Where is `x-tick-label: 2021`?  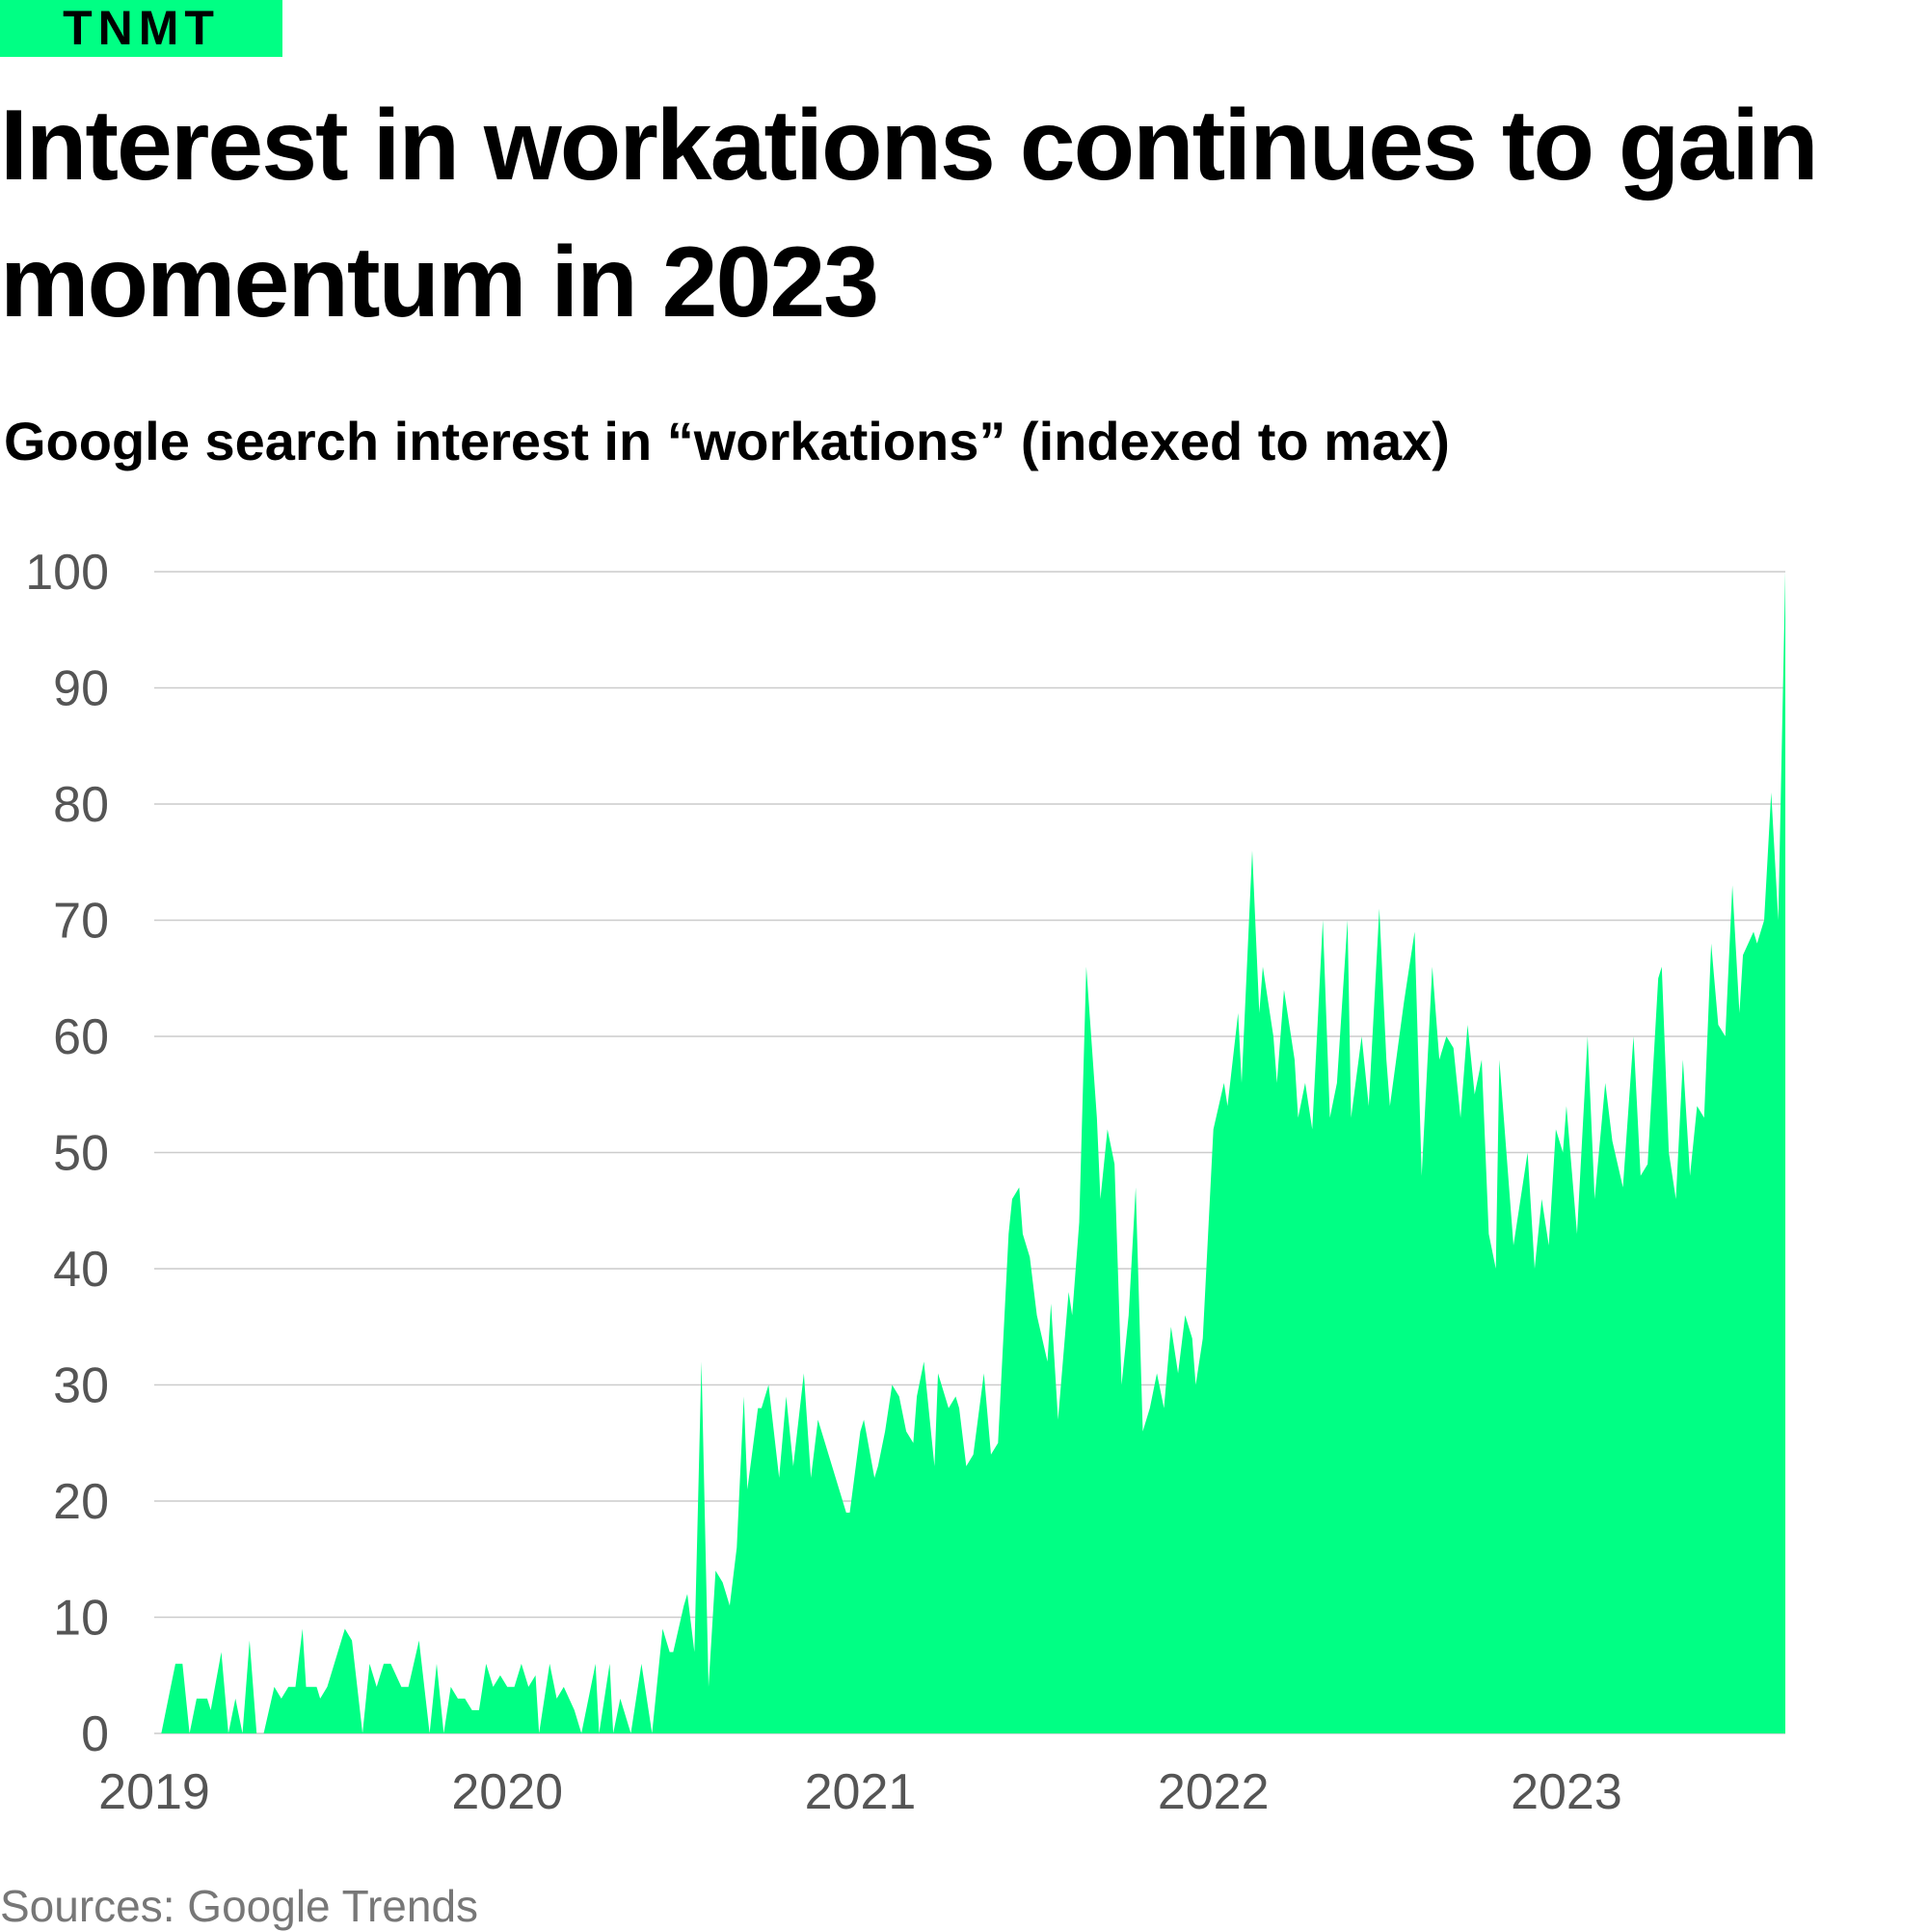 x-tick-label: 2021 is located at coordinates (861, 1792).